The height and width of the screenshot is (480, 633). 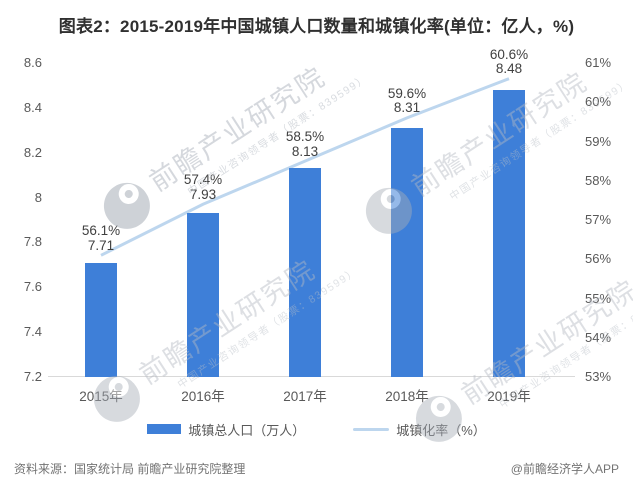 What do you see at coordinates (371, 429) in the screenshot?
I see `line-series-swatch` at bounding box center [371, 429].